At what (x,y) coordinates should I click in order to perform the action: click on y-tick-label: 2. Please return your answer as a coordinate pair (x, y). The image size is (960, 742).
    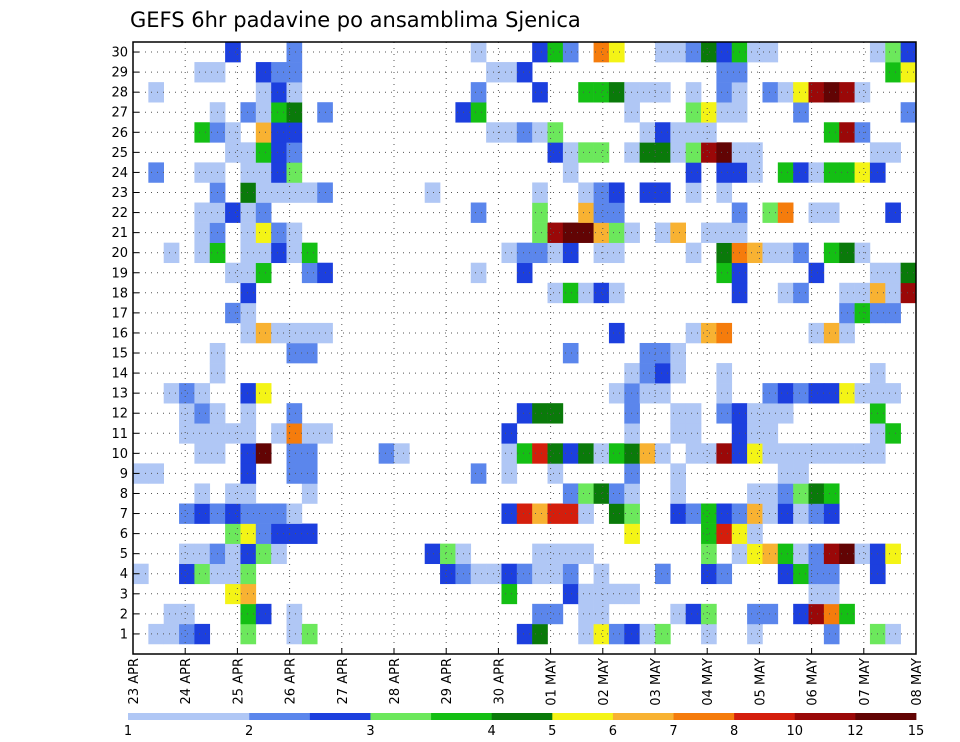
    Looking at the image, I should click on (124, 614).